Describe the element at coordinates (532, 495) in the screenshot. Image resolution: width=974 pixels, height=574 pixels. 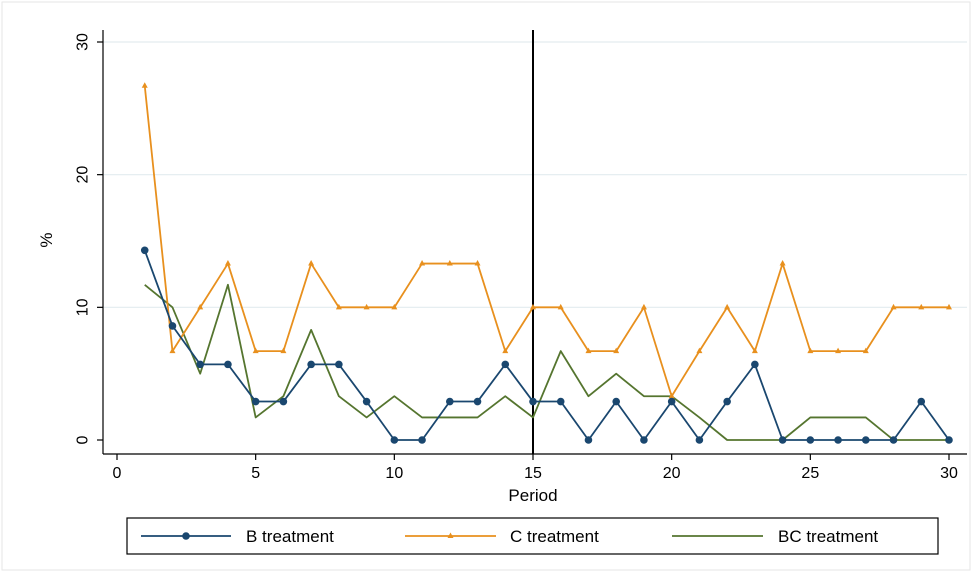
I see `x-axis-title: Period` at that location.